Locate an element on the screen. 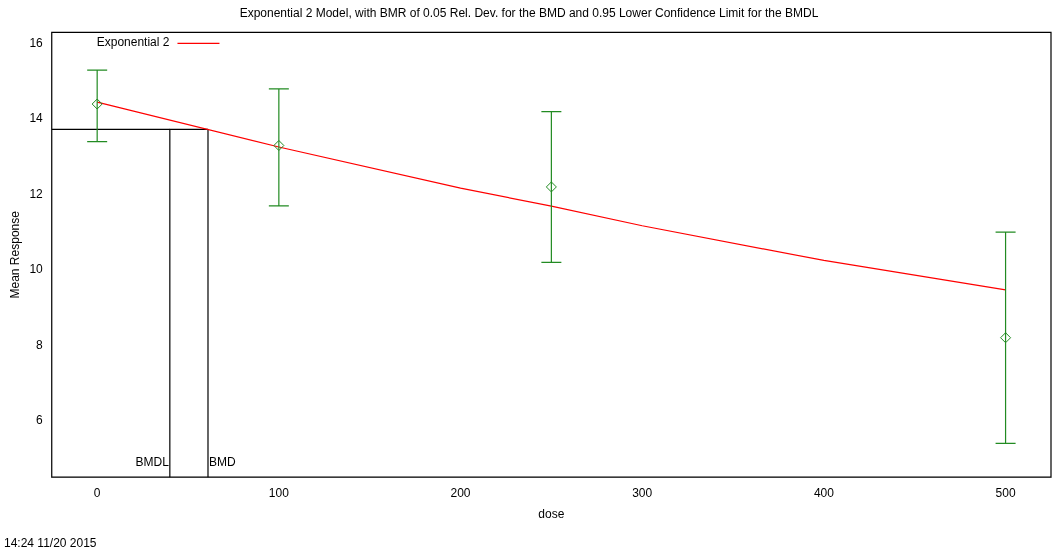  y-tick-label: 6 is located at coordinates (40, 419).